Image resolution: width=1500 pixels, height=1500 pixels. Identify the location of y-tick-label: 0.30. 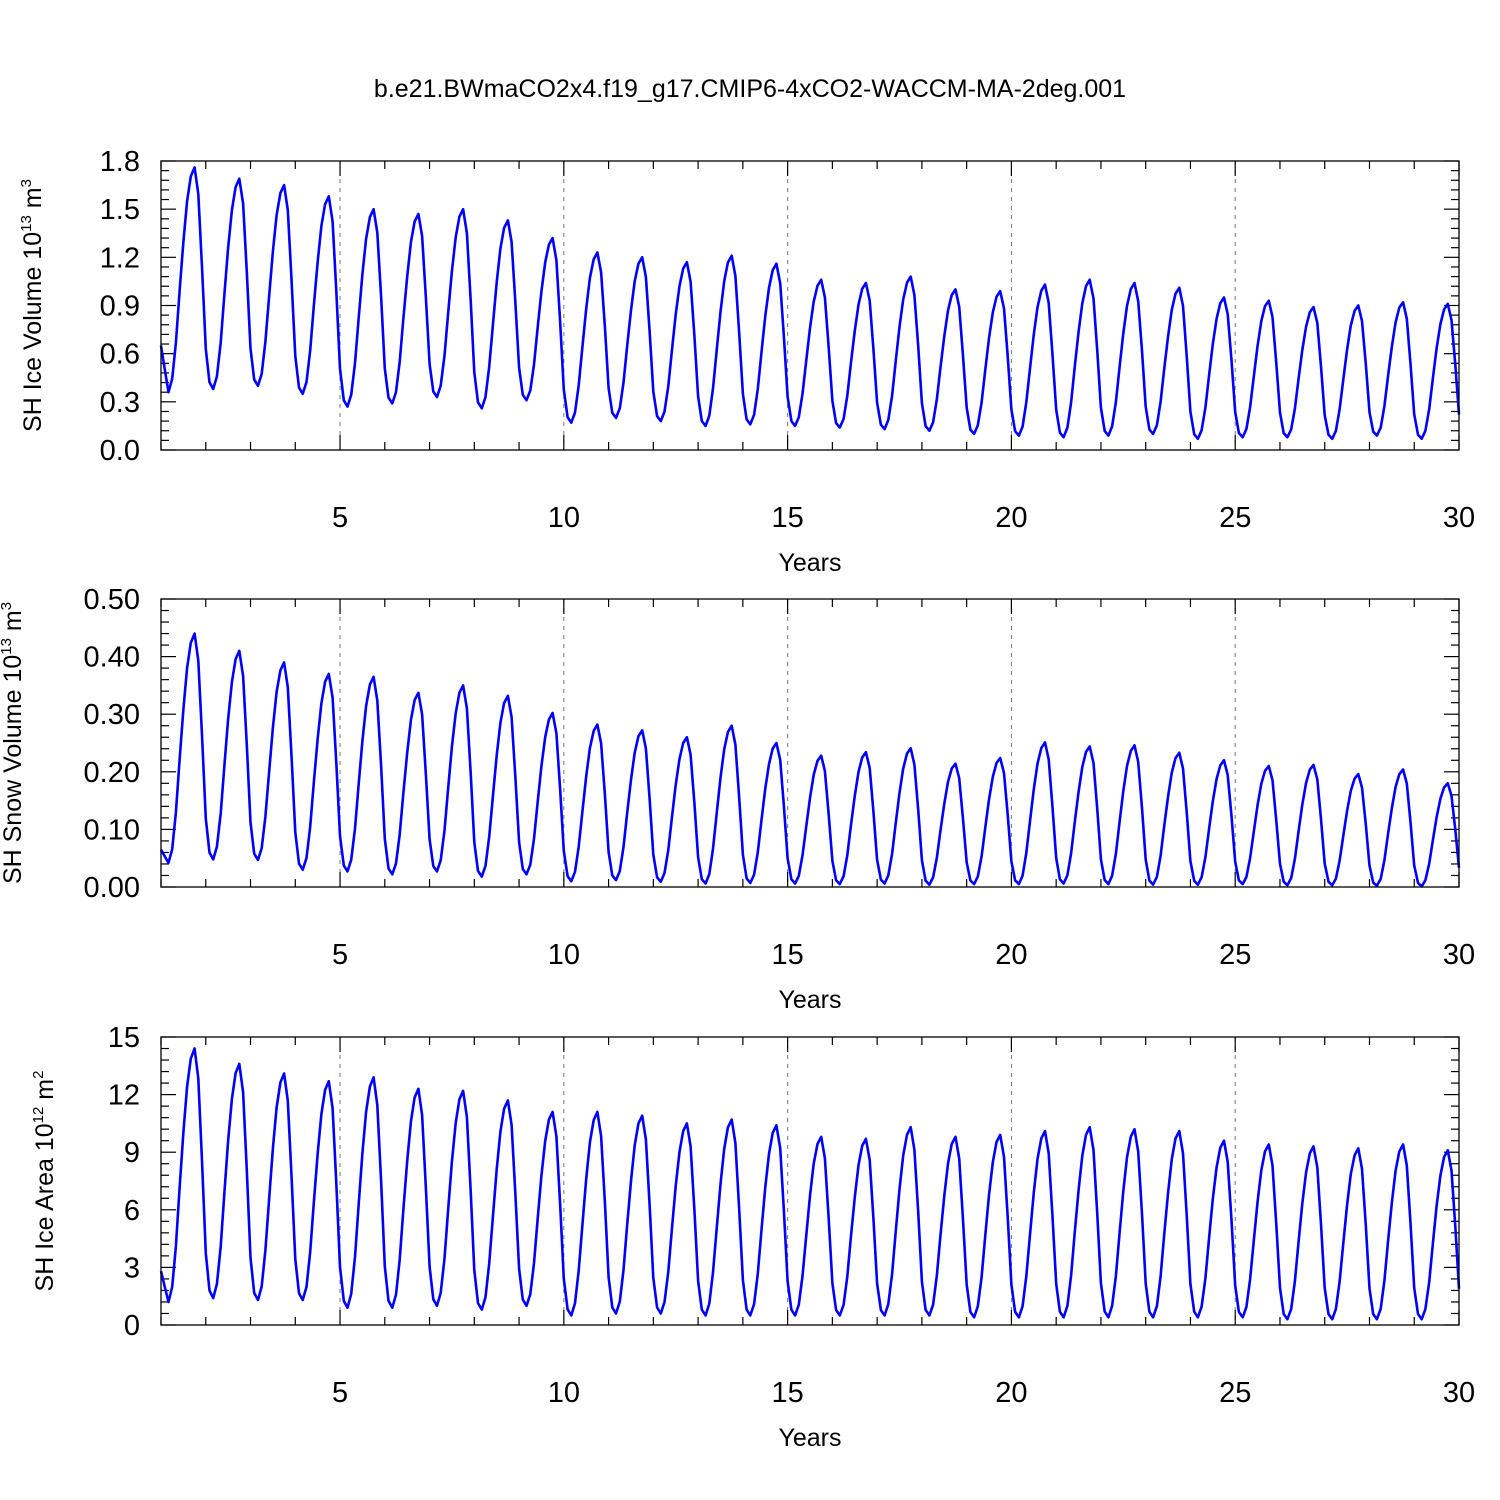
(112, 715).